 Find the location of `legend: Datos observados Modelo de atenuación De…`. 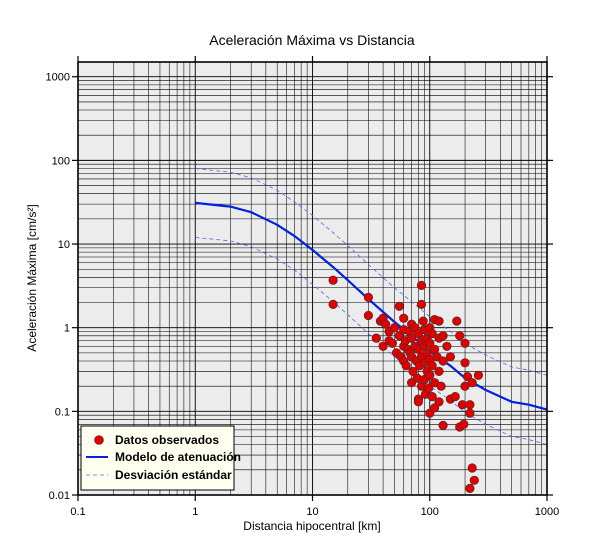

legend: Datos observados Modelo de atenuación De… is located at coordinates (160, 458).